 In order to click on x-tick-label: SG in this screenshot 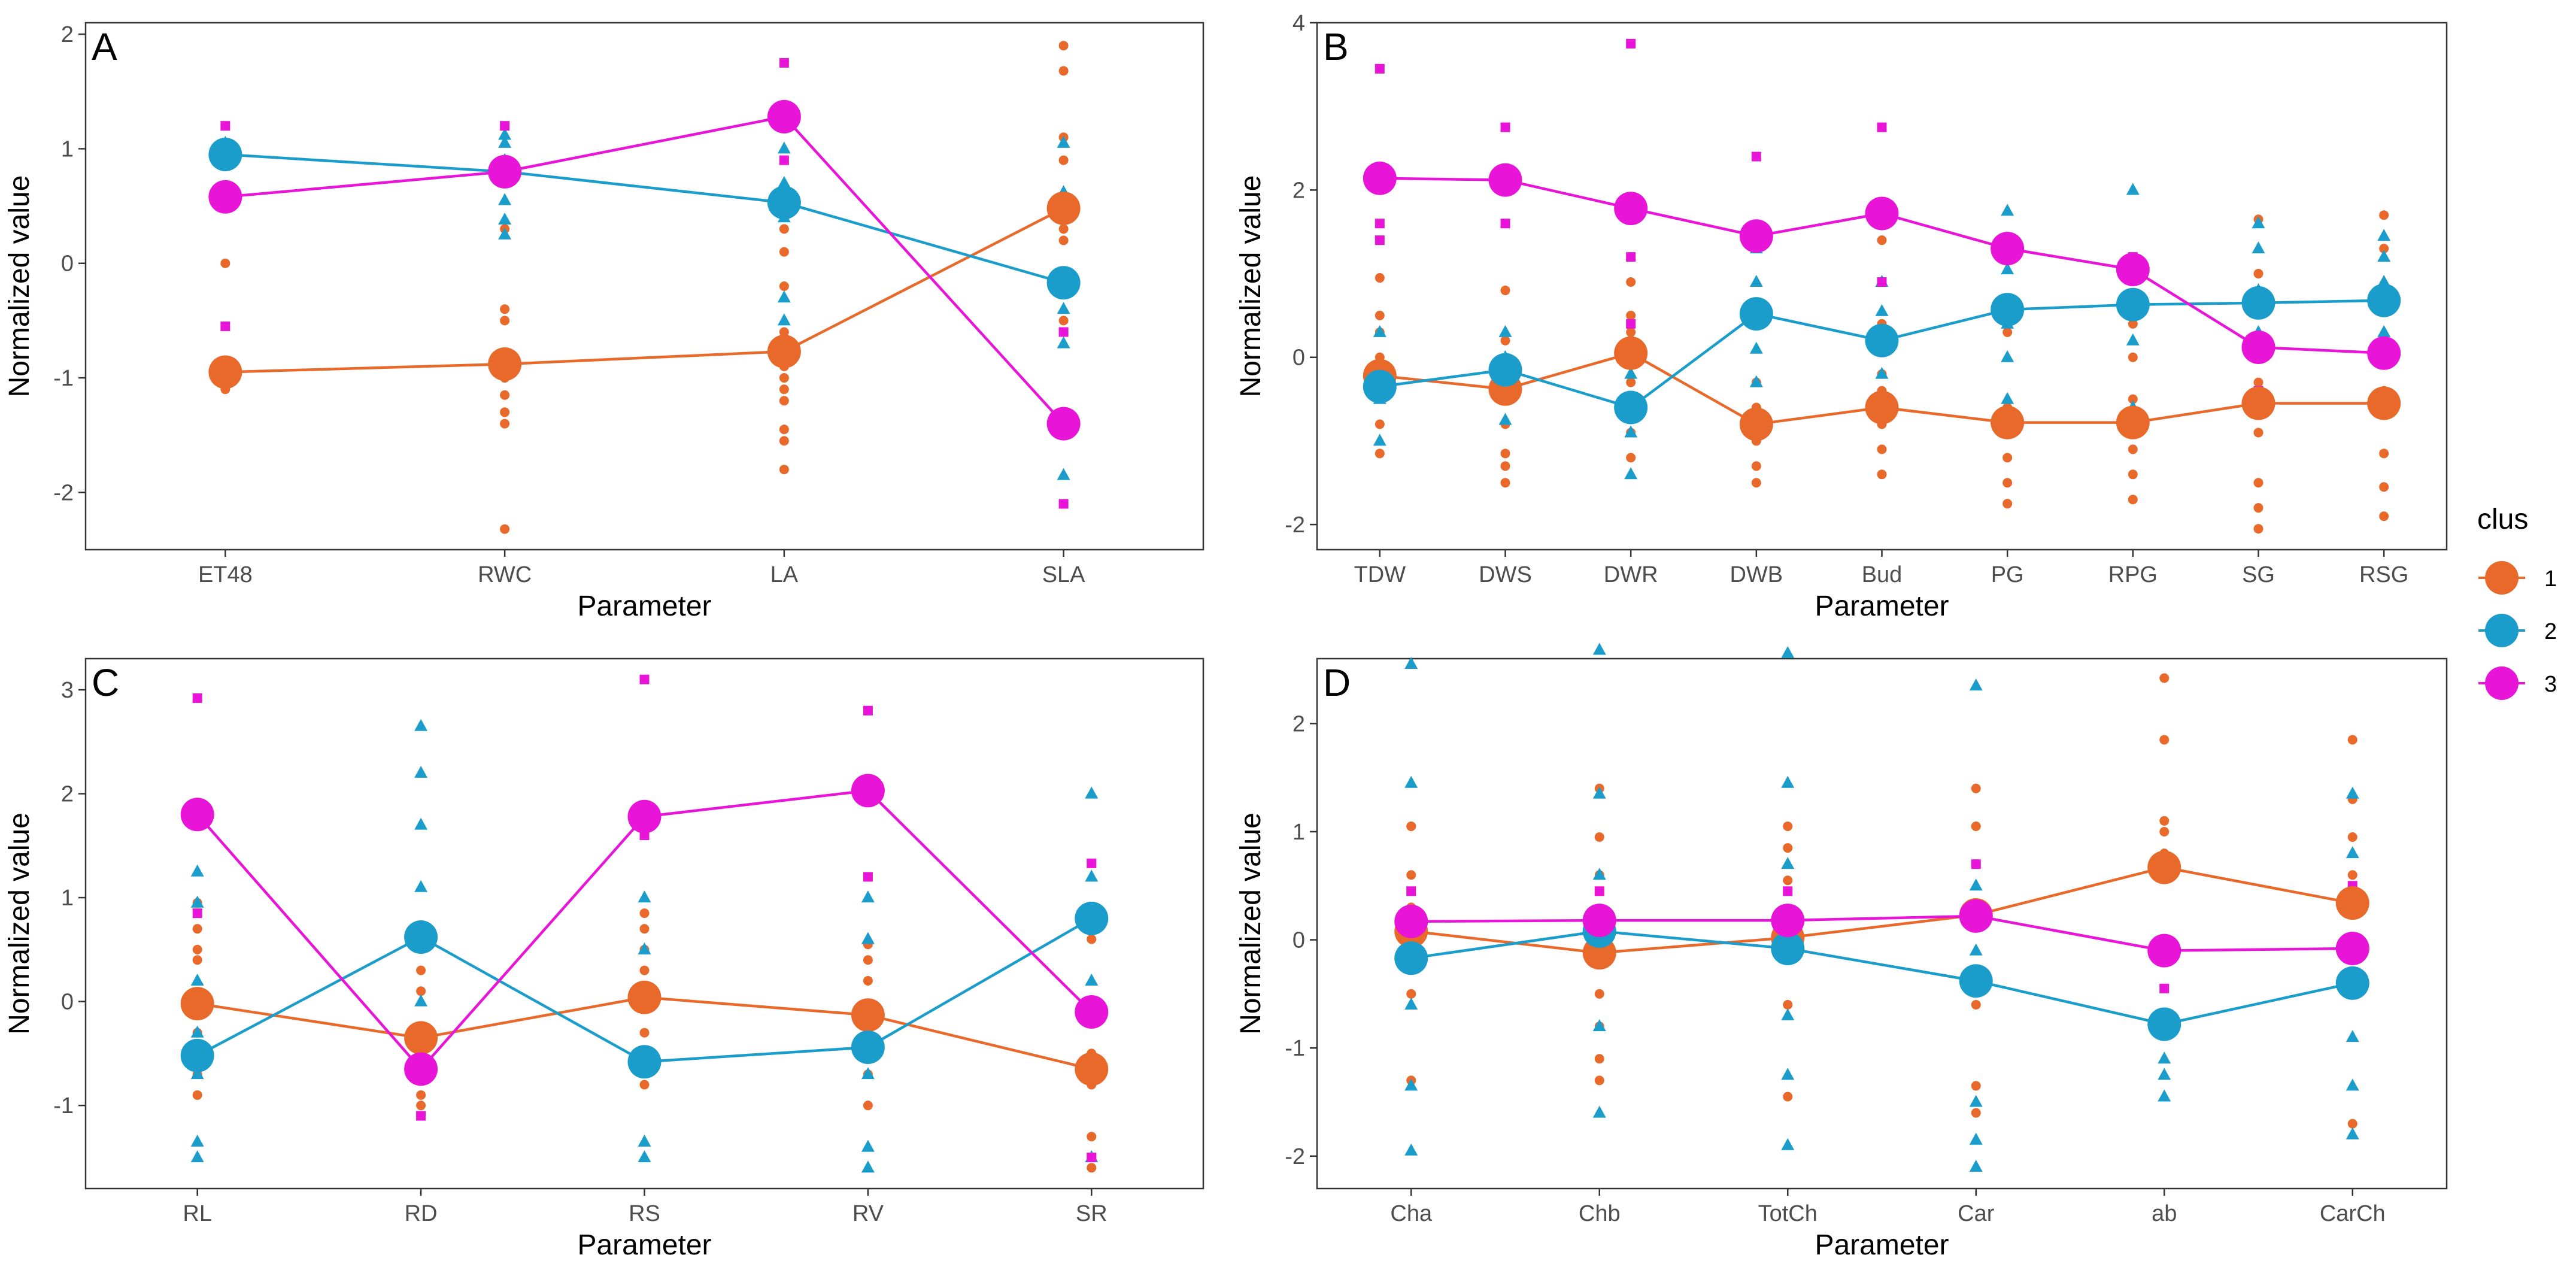, I will do `click(2258, 574)`.